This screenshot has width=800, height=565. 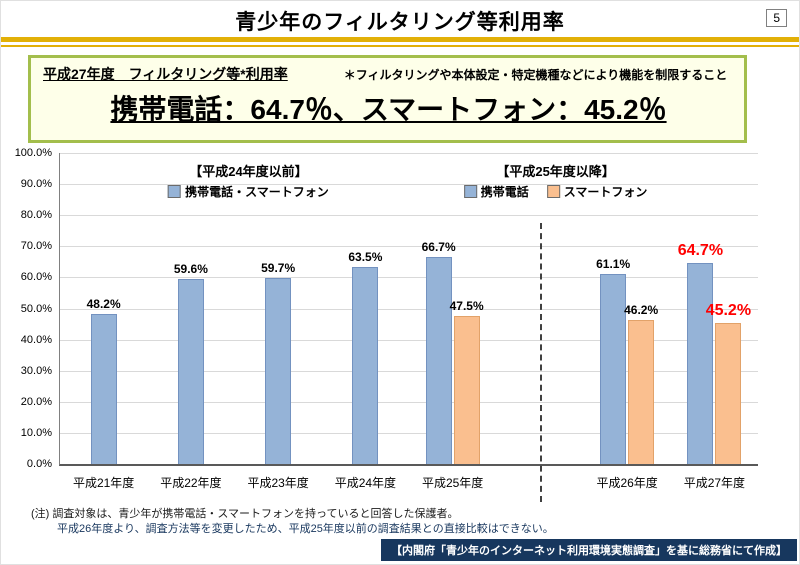 I want to click on bar-value-label: 61.1%, so click(x=613, y=263).